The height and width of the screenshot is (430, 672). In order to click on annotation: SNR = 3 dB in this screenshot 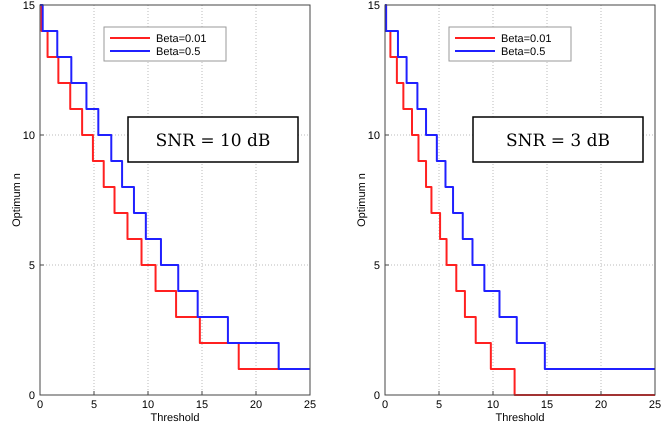, I will do `click(558, 141)`.